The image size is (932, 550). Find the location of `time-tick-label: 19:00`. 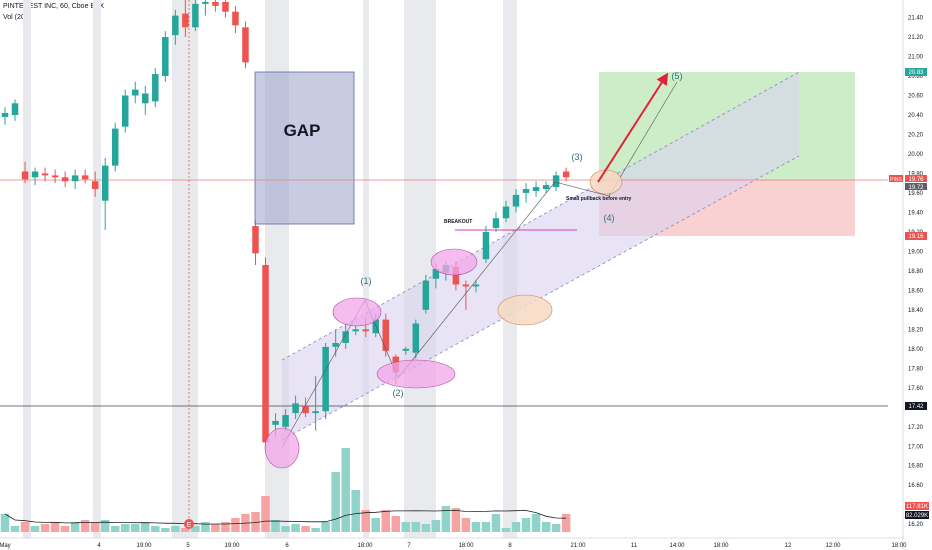

time-tick-label: 19:00 is located at coordinates (232, 546).